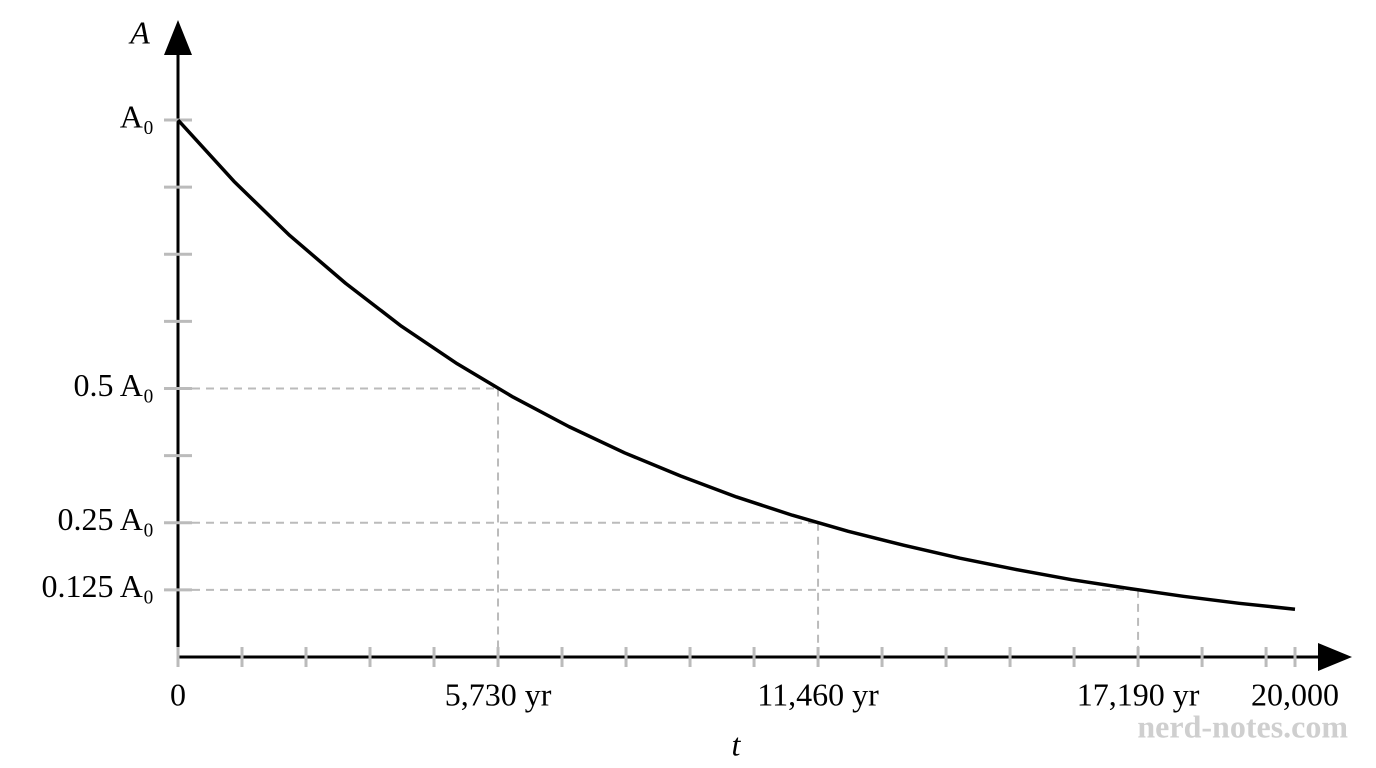 This screenshot has width=1376, height=768. What do you see at coordinates (1335, 657) in the screenshot?
I see `x-axis-arrow` at bounding box center [1335, 657].